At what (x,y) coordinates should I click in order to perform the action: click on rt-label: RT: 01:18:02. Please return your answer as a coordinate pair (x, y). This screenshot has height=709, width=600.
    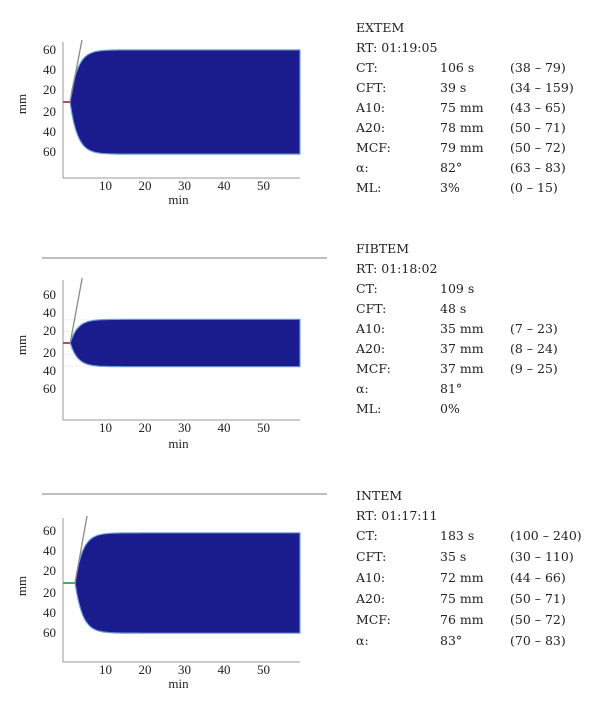
    Looking at the image, I should click on (397, 268).